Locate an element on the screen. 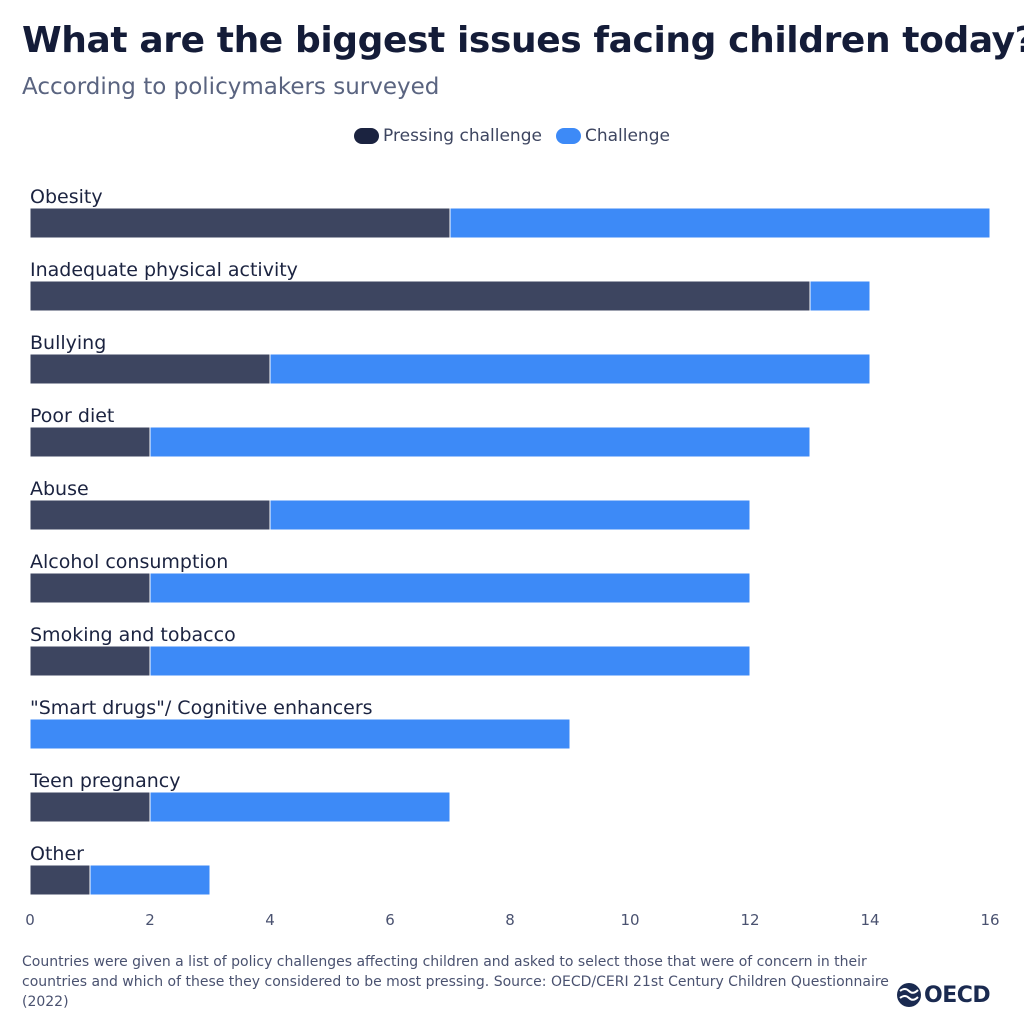 This screenshot has height=1022, width=1024. category-label: Inadequate physical activity is located at coordinates (164, 270).